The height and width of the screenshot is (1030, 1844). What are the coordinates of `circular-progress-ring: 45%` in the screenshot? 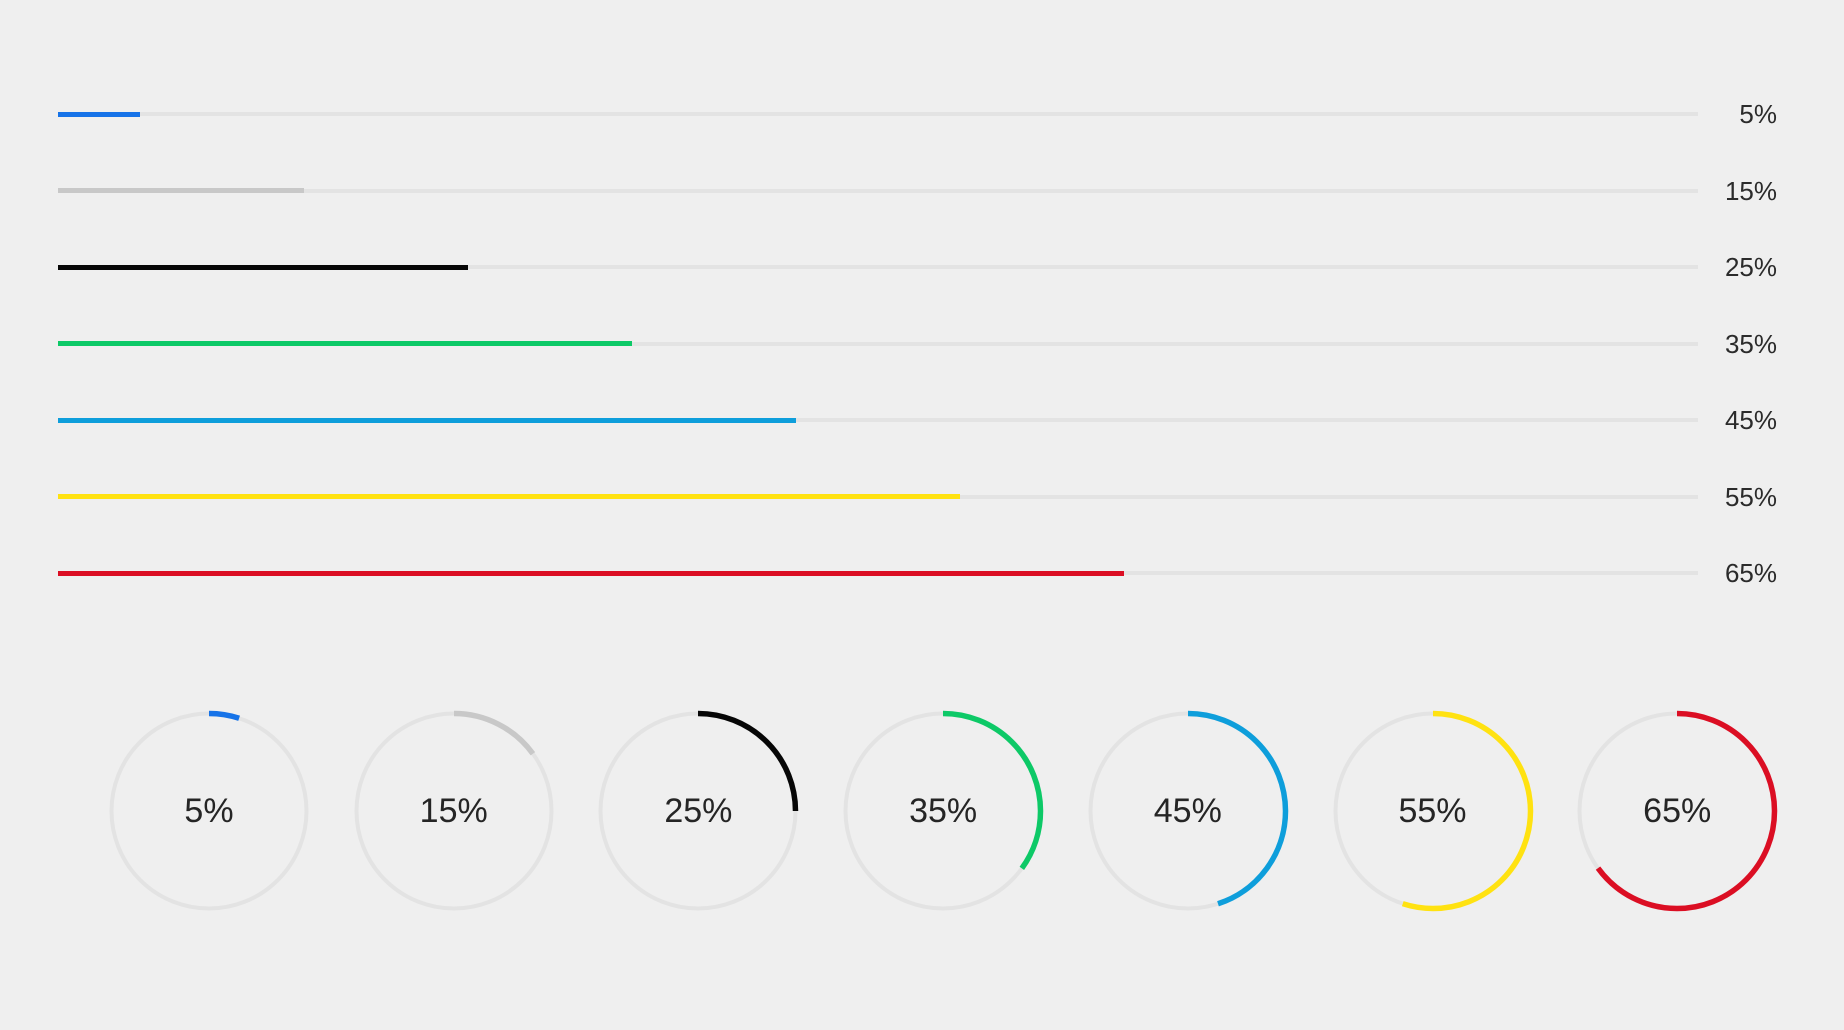 It's located at (1188, 811).